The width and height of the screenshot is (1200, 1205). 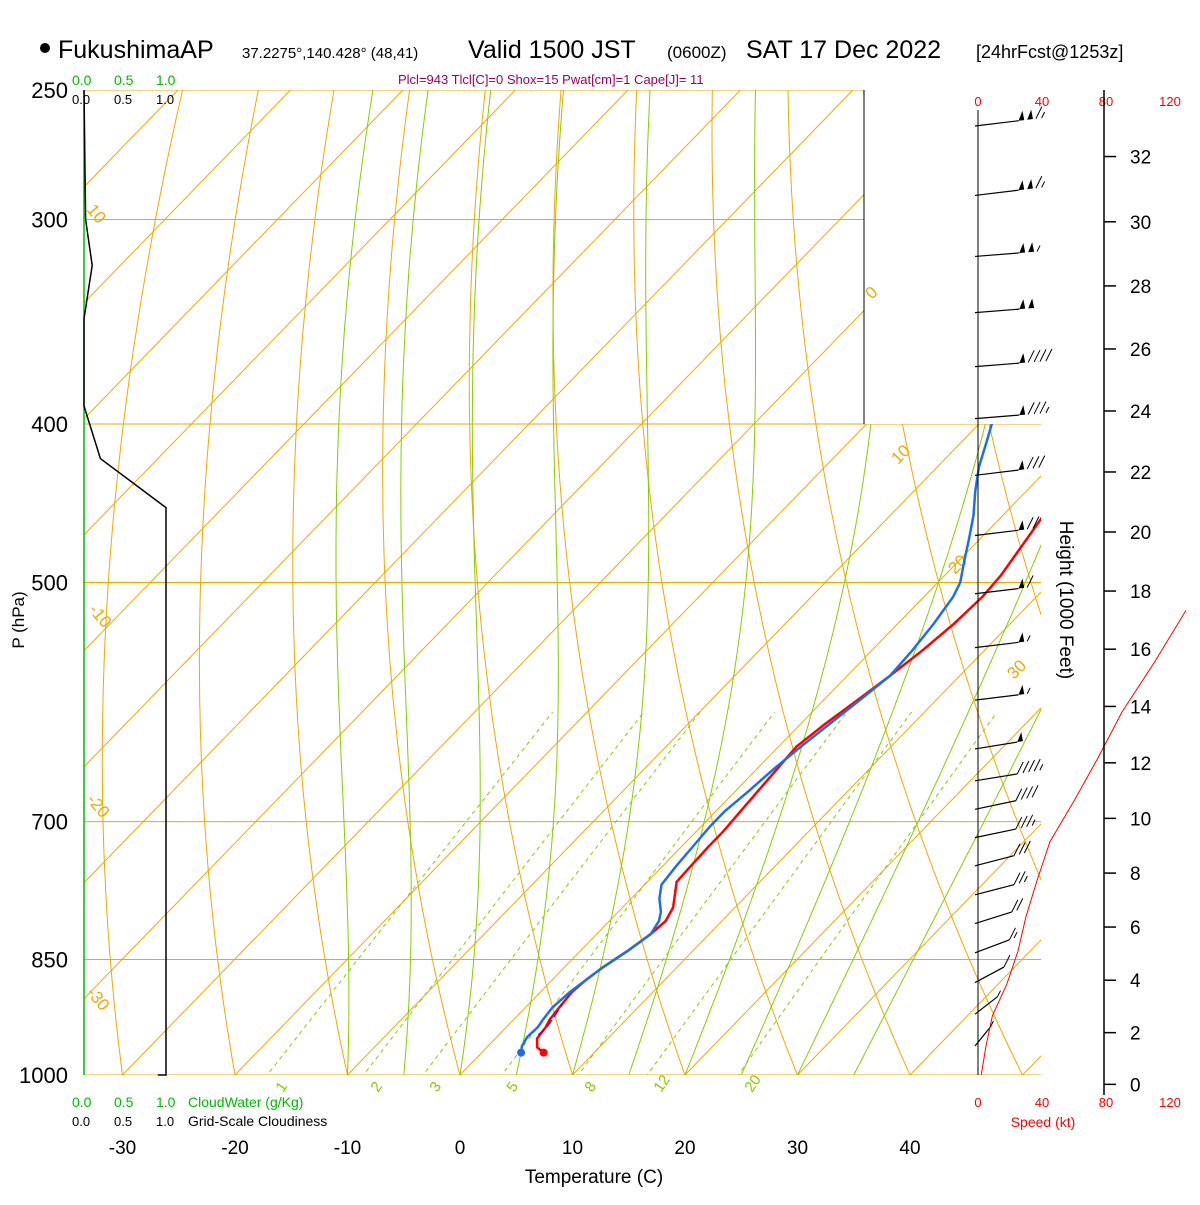 What do you see at coordinates (98, 998) in the screenshot?
I see `isotherm-label: -30` at bounding box center [98, 998].